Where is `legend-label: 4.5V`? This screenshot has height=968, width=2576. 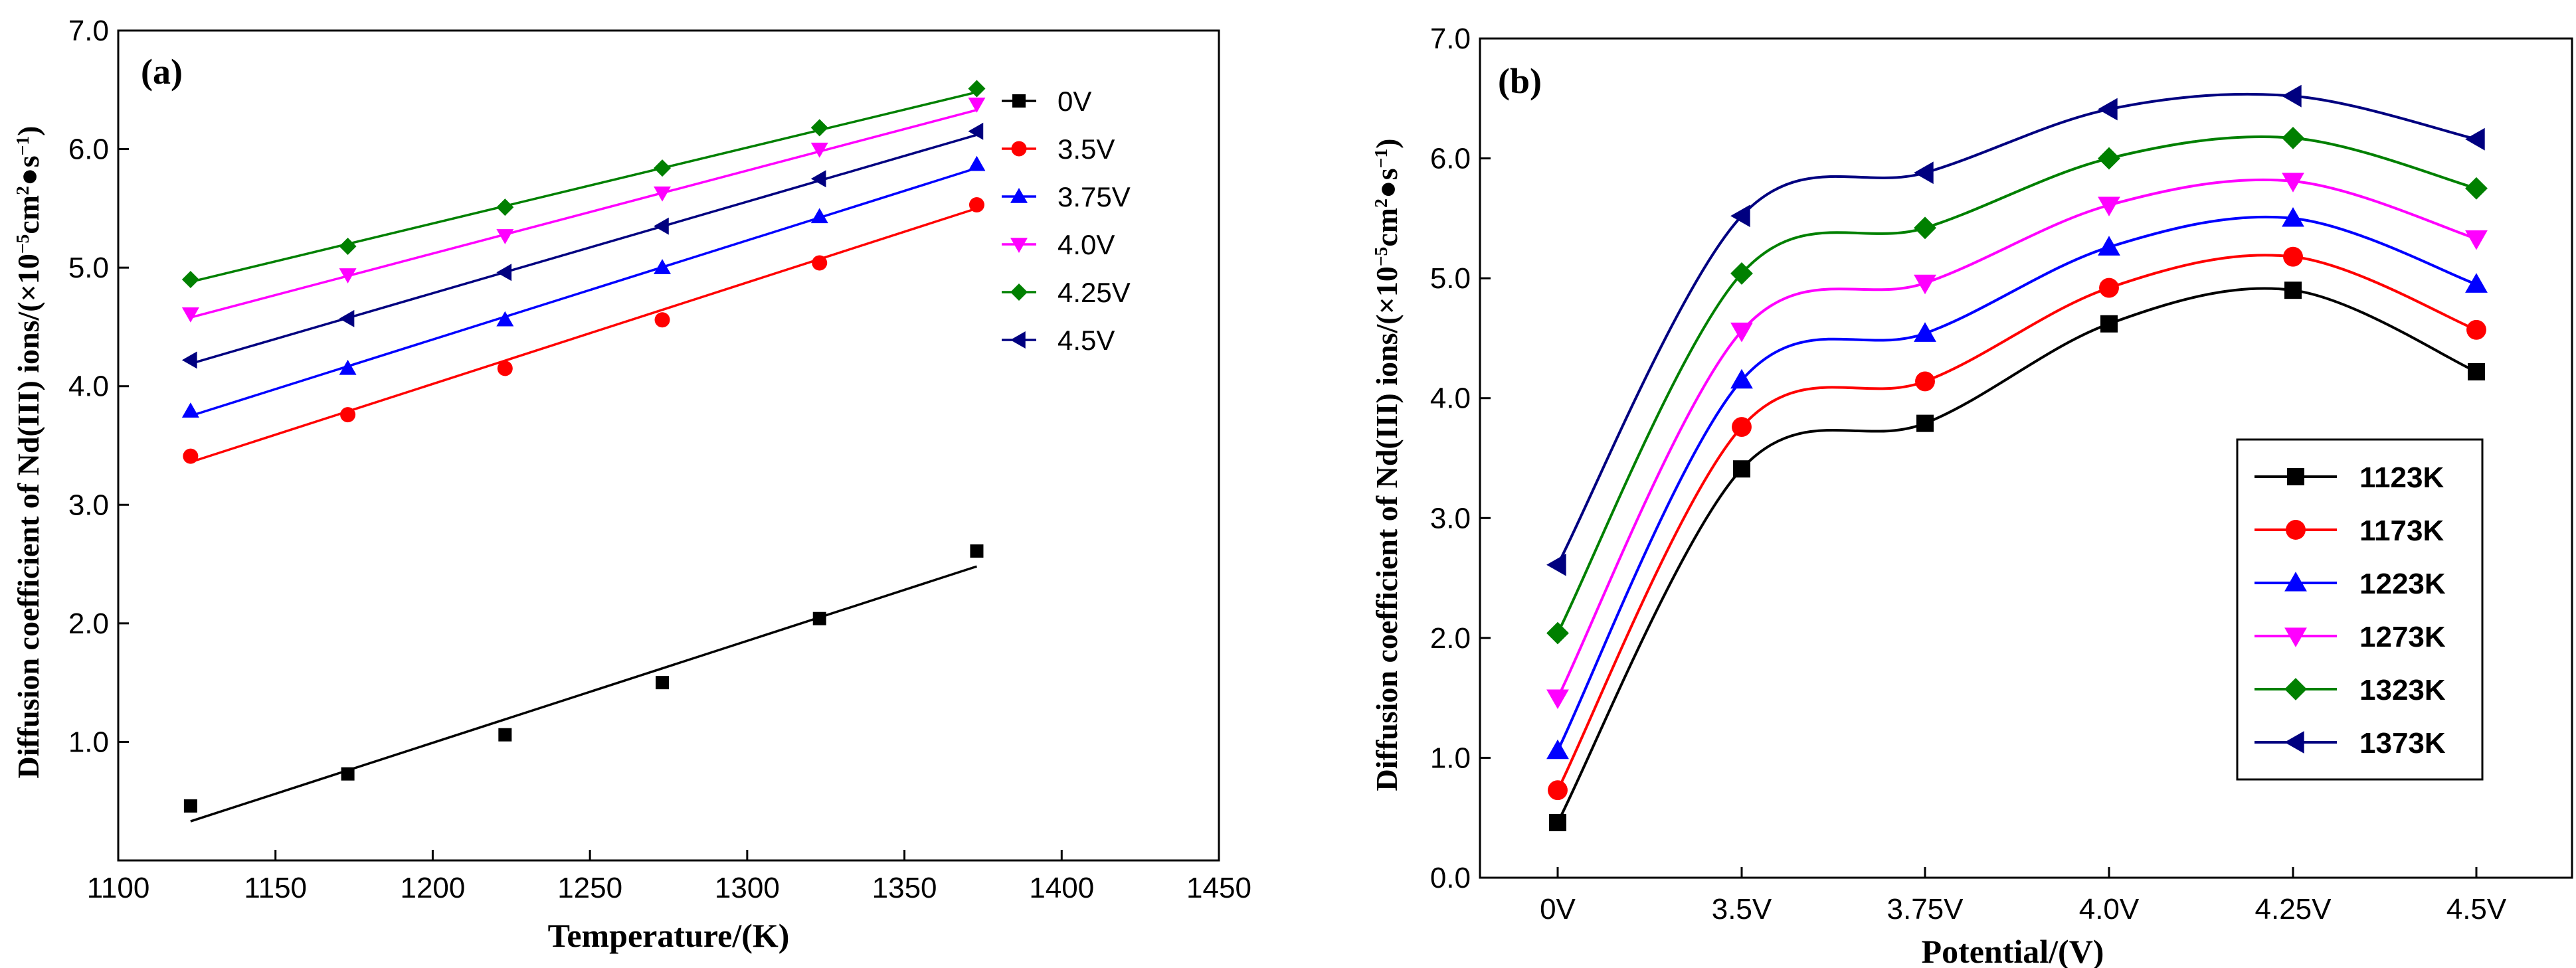 legend-label: 4.5V is located at coordinates (1086, 341).